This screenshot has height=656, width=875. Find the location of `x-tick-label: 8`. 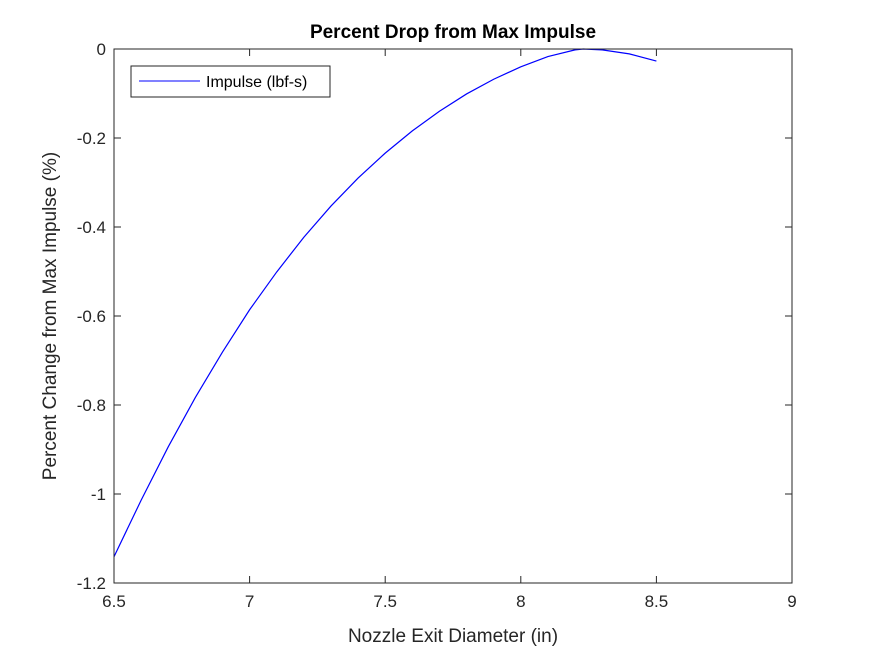

x-tick-label: 8 is located at coordinates (520, 601).